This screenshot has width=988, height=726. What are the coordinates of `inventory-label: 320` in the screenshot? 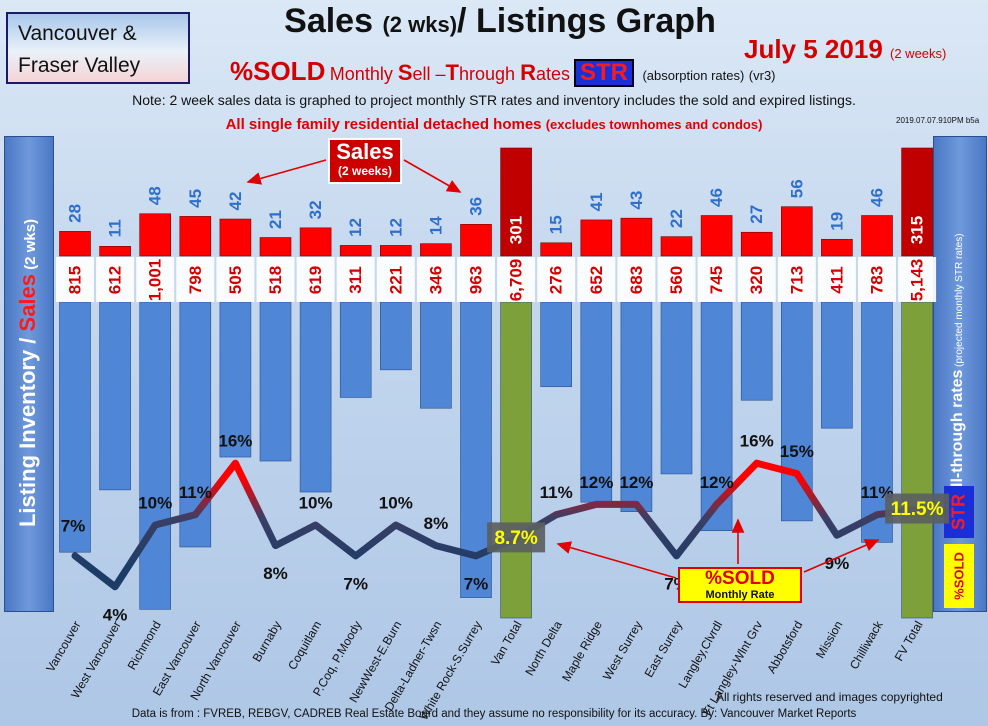 It's located at (756, 280).